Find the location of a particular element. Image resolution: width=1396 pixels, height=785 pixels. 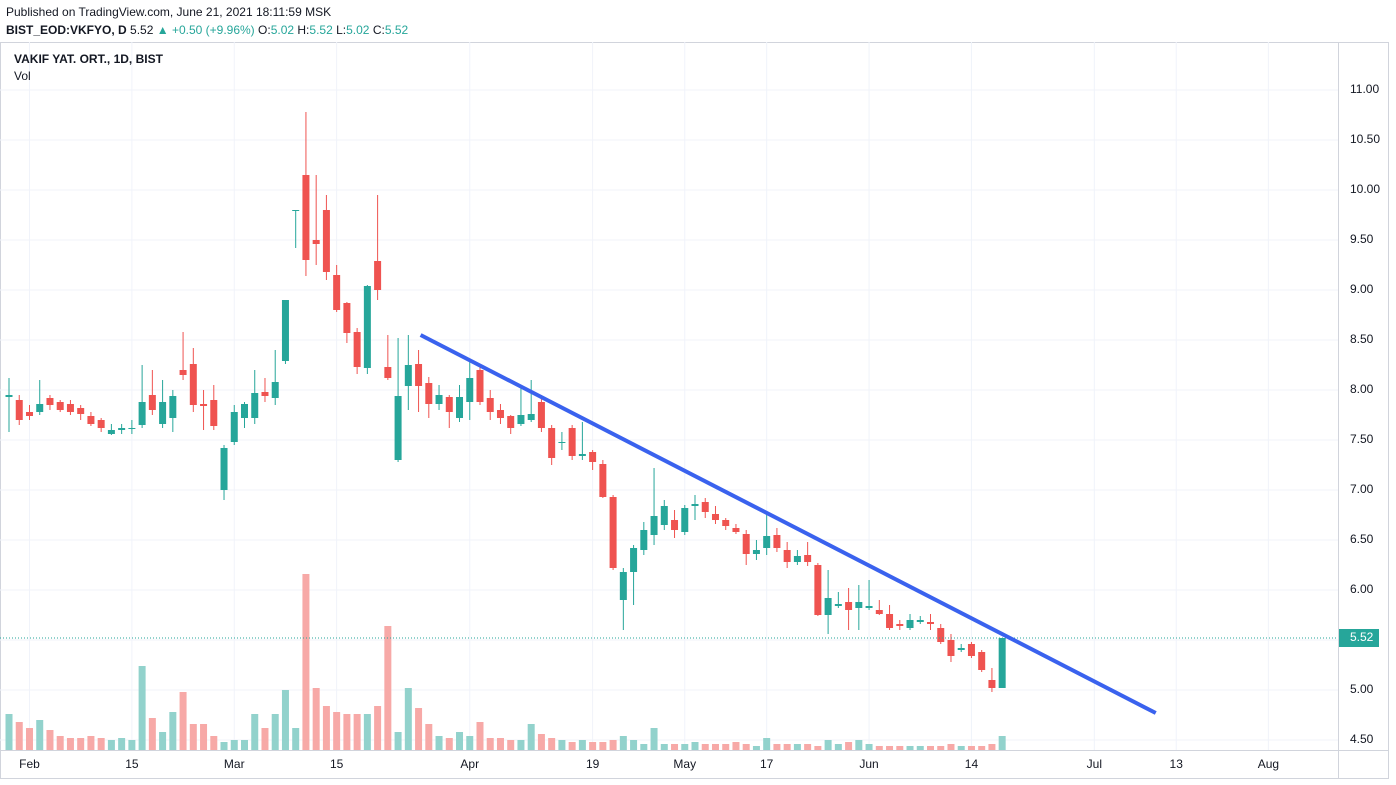

change: ▲ +0.50 (+9.96%) is located at coordinates (205, 30).